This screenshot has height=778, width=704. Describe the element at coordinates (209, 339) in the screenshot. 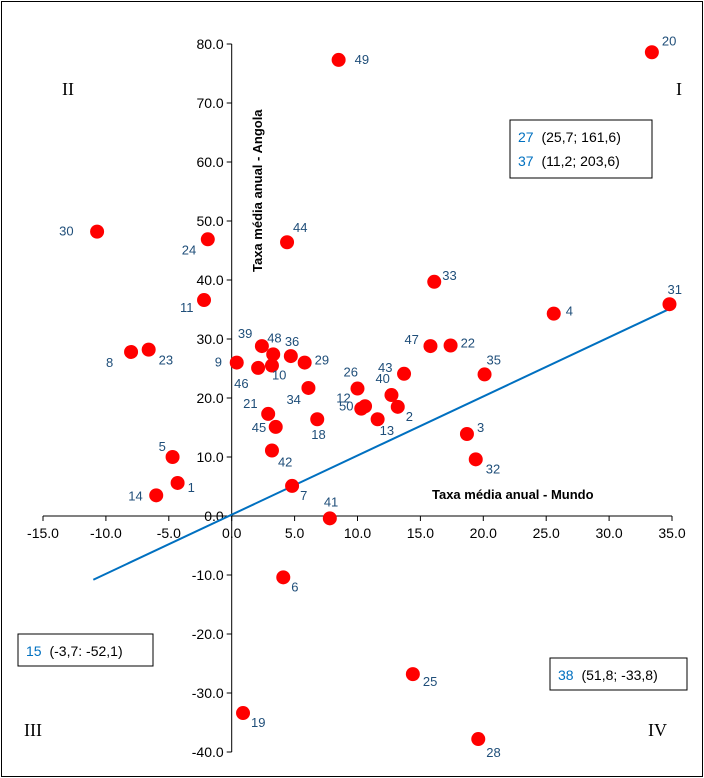

I see `y-tick-label: 30.0` at that location.